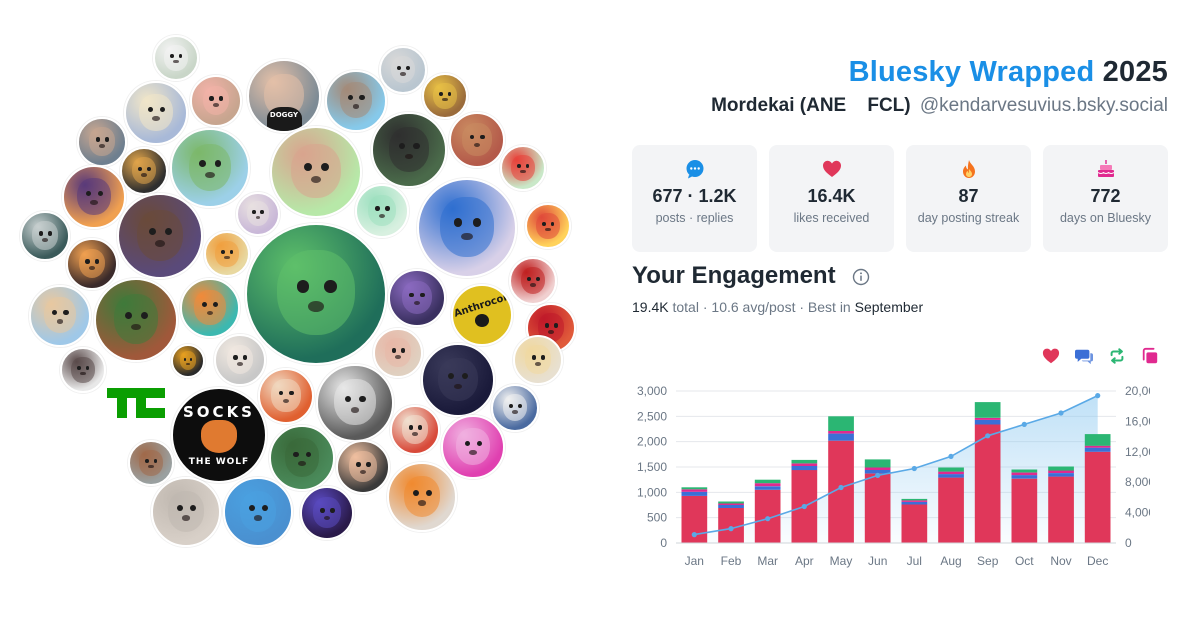 This screenshot has width=1200, height=630. What do you see at coordinates (284, 96) in the screenshot?
I see `avatar: DOGGY` at bounding box center [284, 96].